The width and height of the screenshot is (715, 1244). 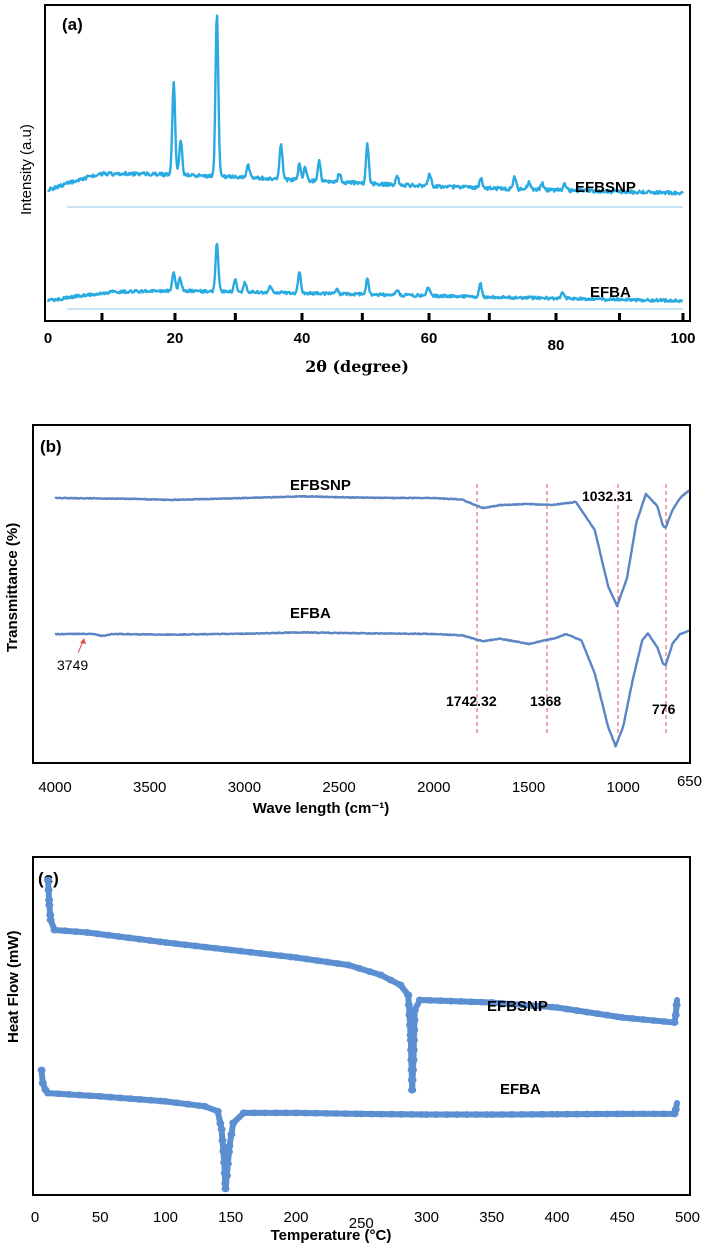 What do you see at coordinates (426, 1217) in the screenshot?
I see `x-tick-label: 300` at bounding box center [426, 1217].